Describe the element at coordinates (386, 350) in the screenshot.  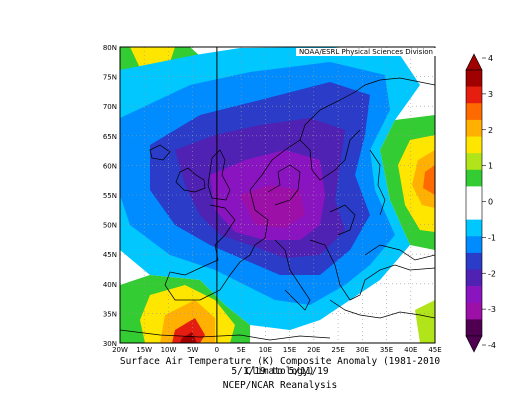
I see `lon-label: 35E` at that location.